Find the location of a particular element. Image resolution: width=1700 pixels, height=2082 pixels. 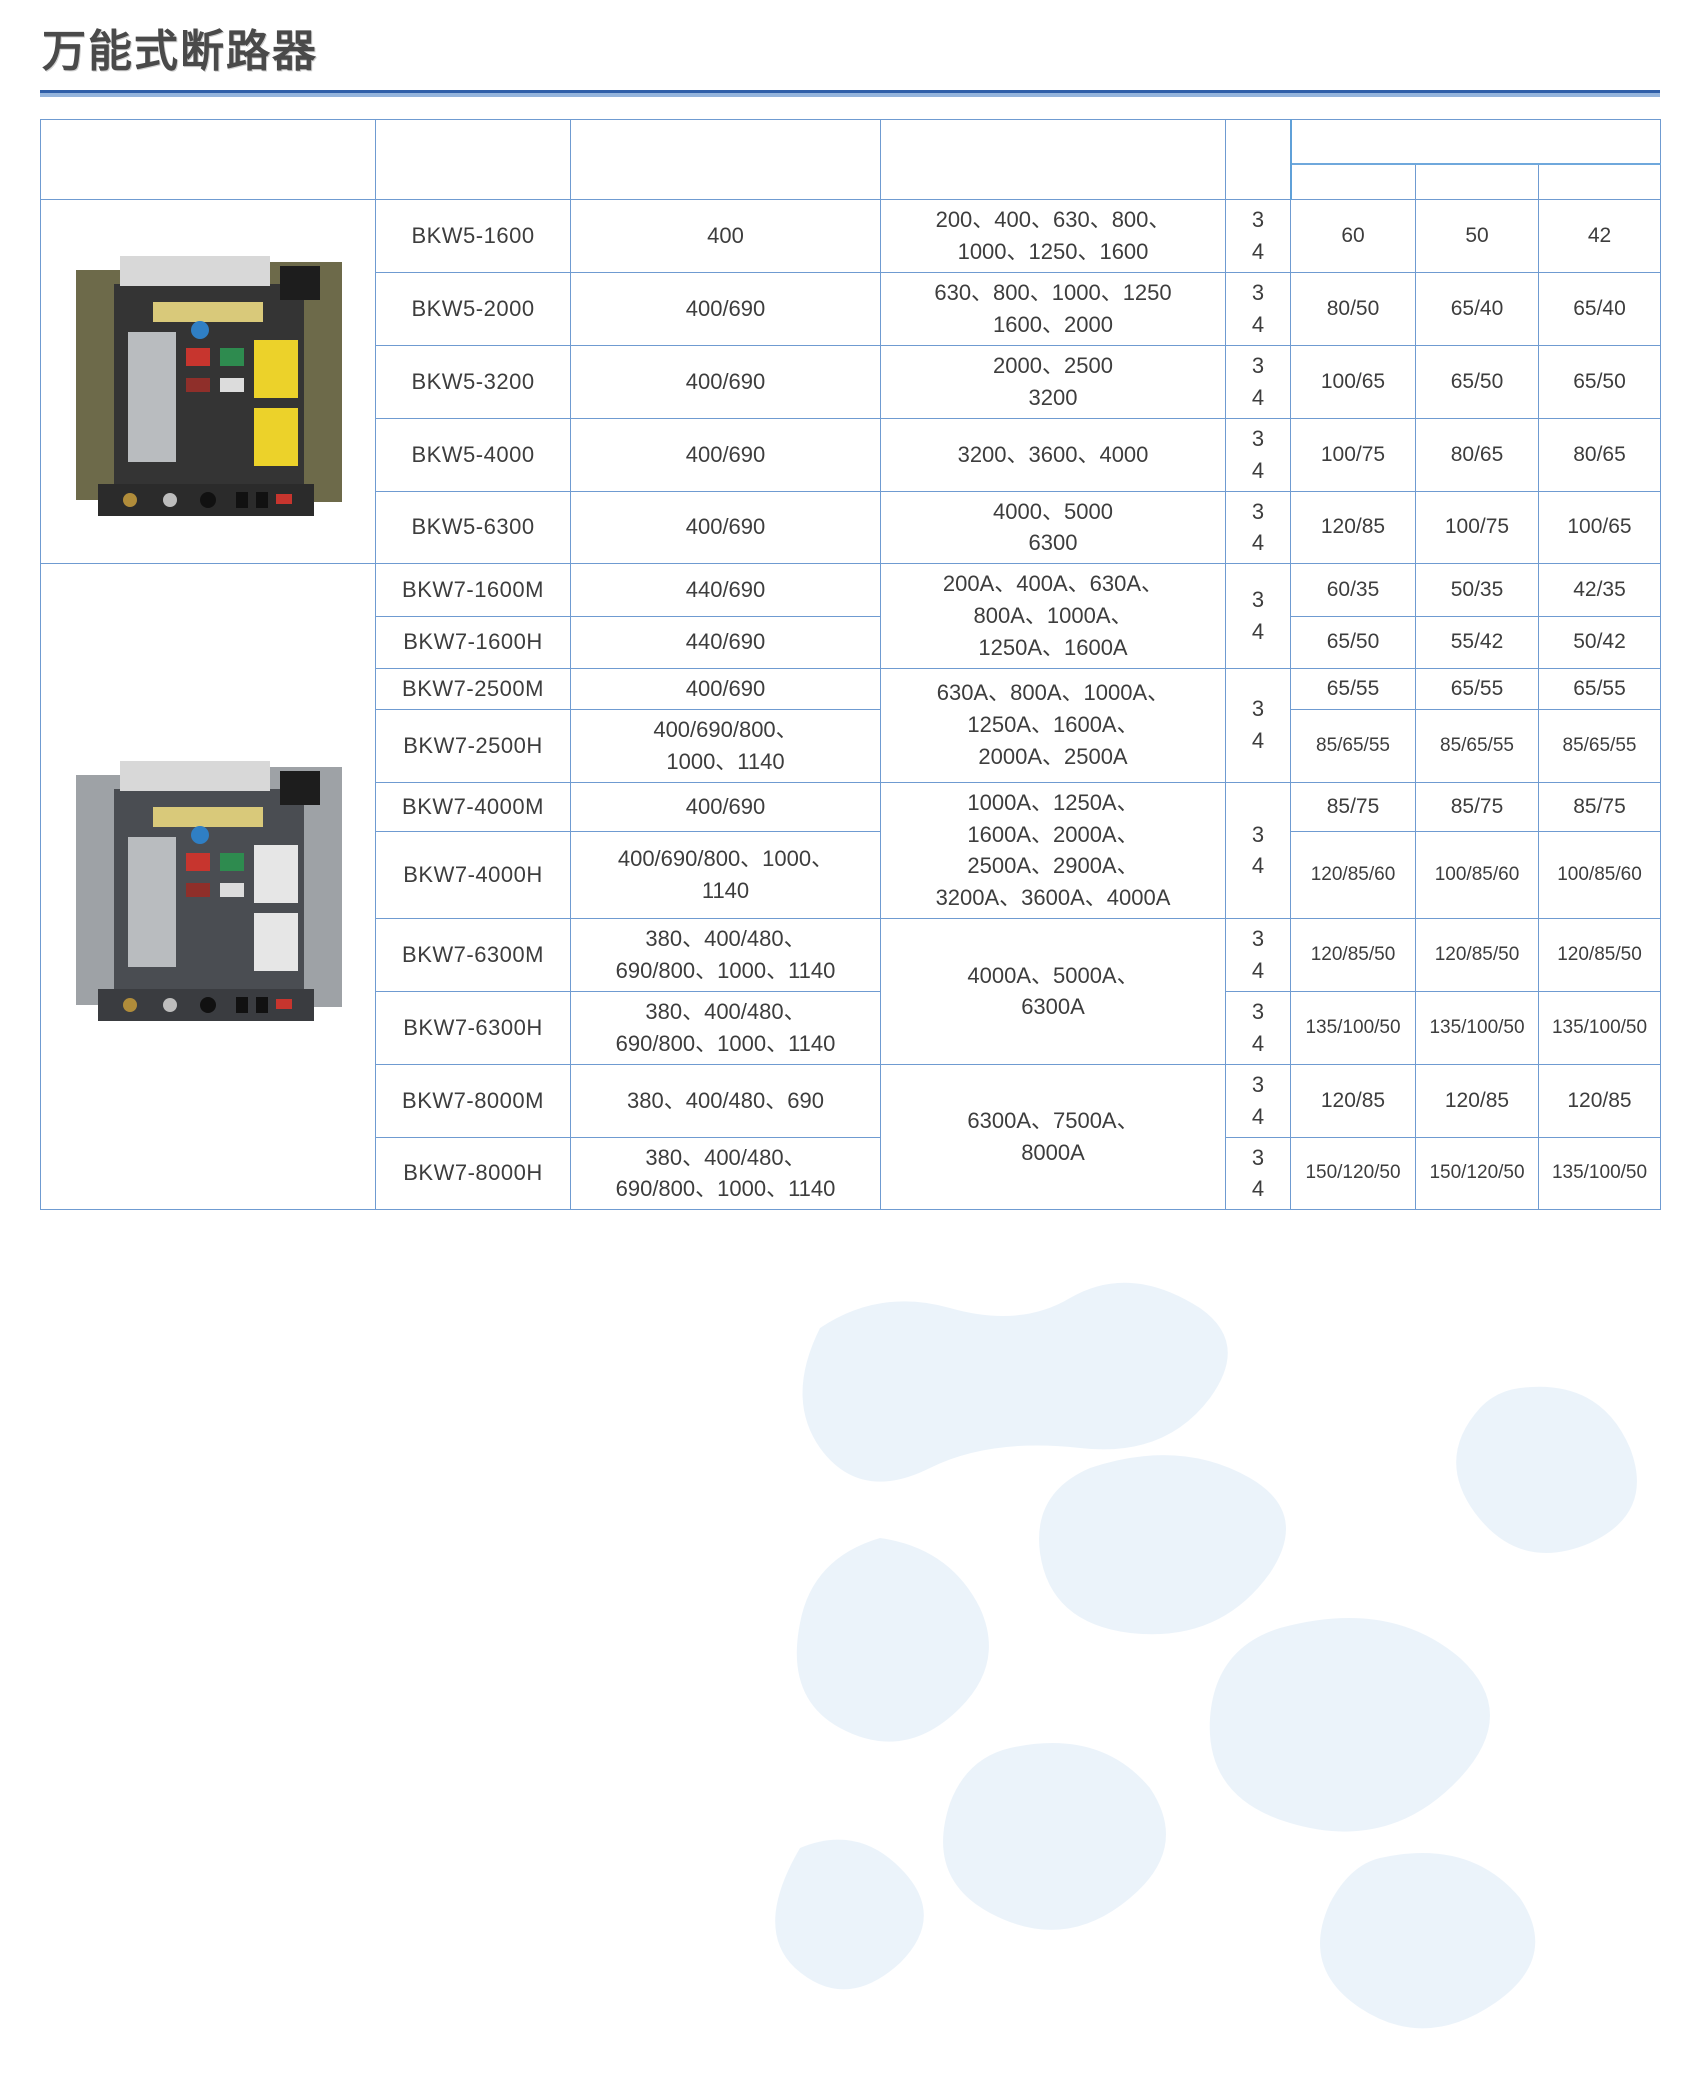

cell-icu: 65/50 is located at coordinates (1353, 642).